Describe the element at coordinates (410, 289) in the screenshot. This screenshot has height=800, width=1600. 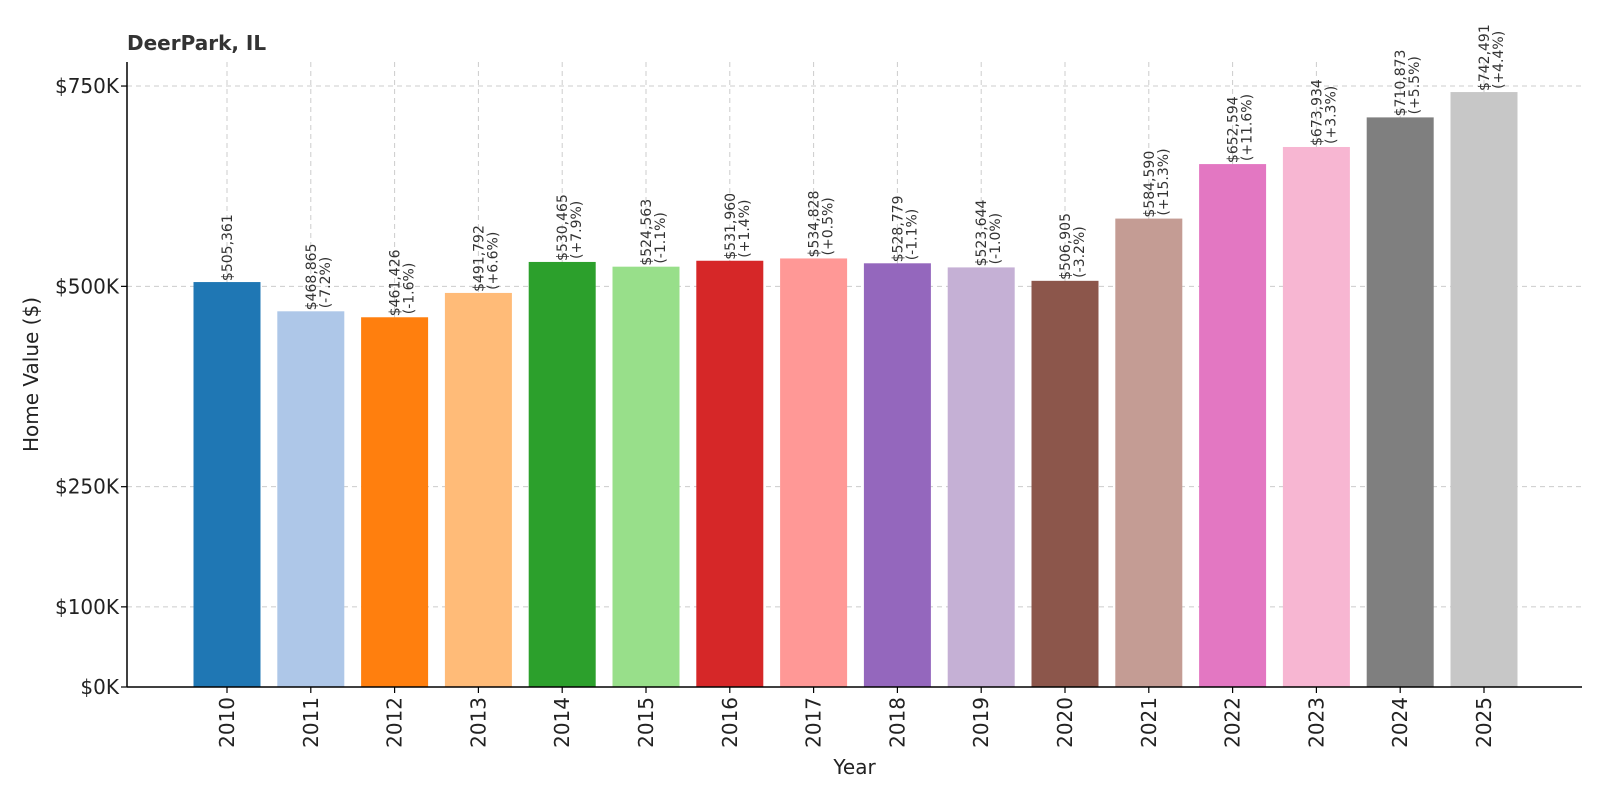
I see `bar-change-label: (-1.6%)` at that location.